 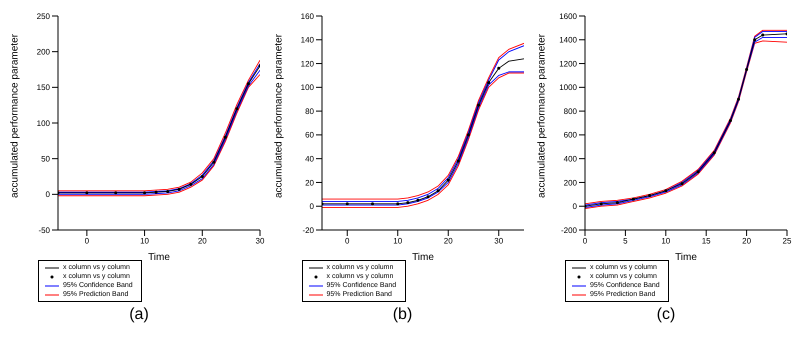 What do you see at coordinates (569, 230) in the screenshot?
I see `y-tick-label: -200` at bounding box center [569, 230].